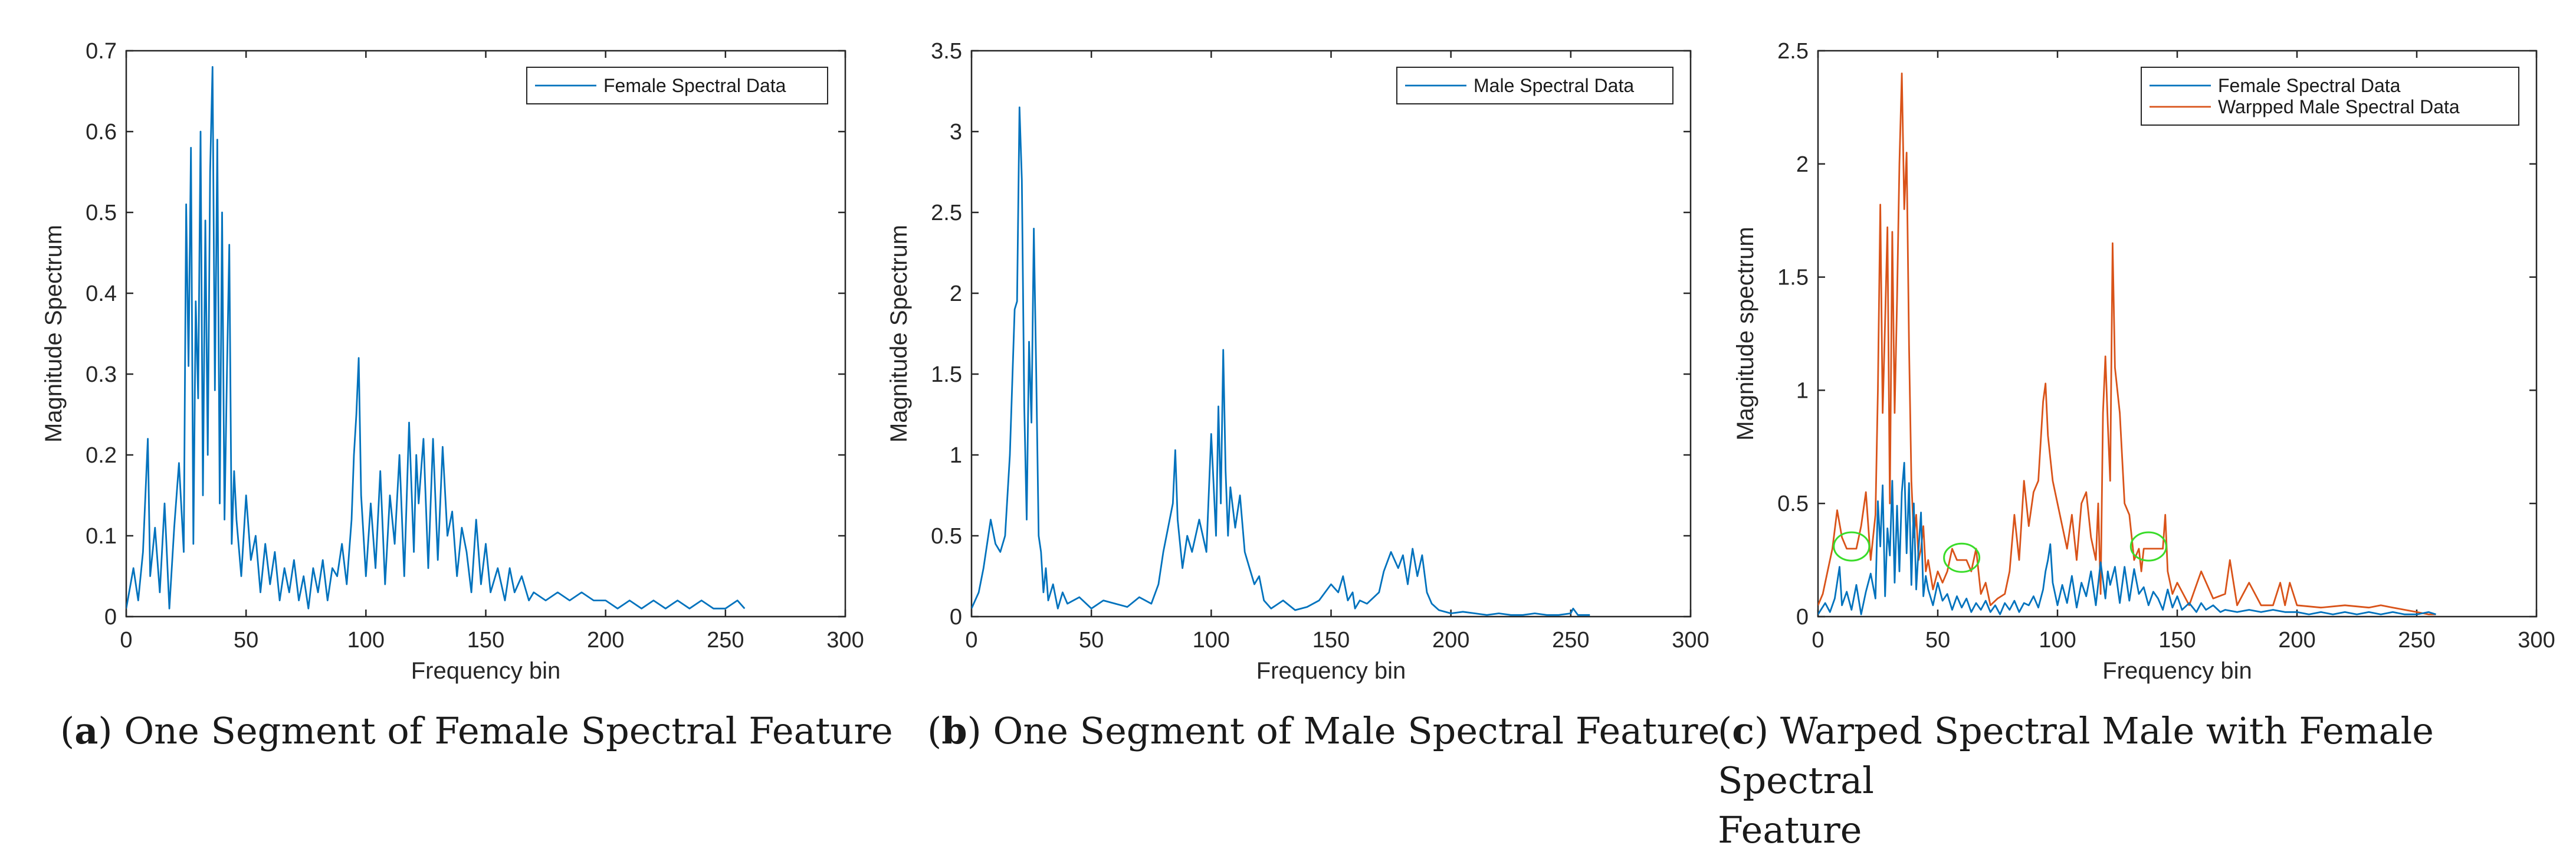 The height and width of the screenshot is (855, 2576). I want to click on y-tick-label: 3.5, so click(946, 51).